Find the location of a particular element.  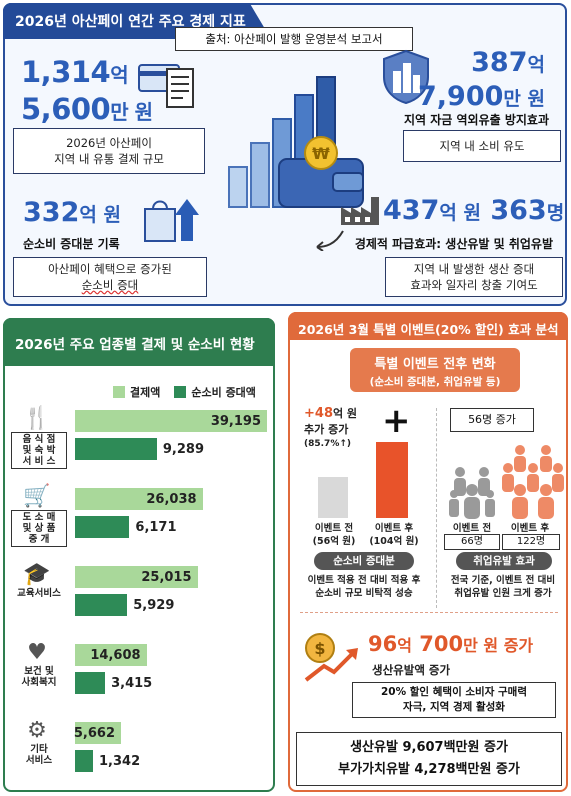

consumption-desc: 이벤트 적용 전 대비 적용 후 순소비 규모 비탁적 성승 is located at coordinates (364, 587).